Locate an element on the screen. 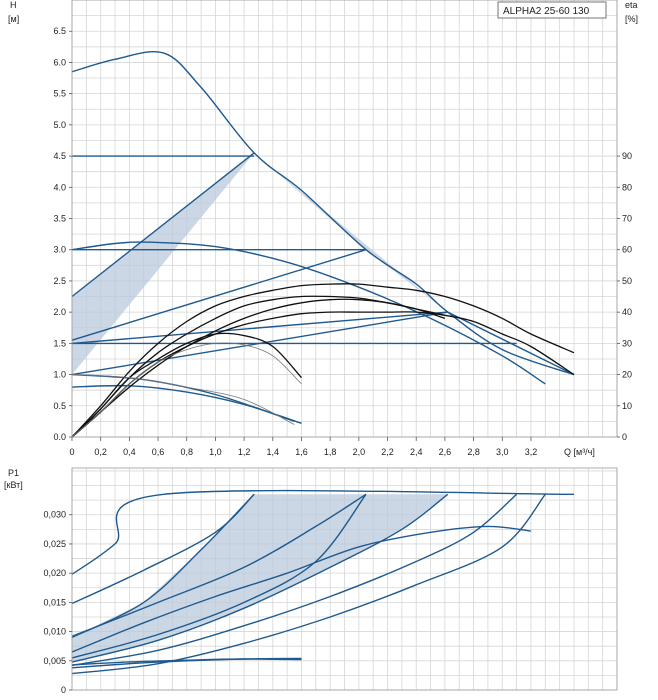  power-range-area is located at coordinates (260, 578).